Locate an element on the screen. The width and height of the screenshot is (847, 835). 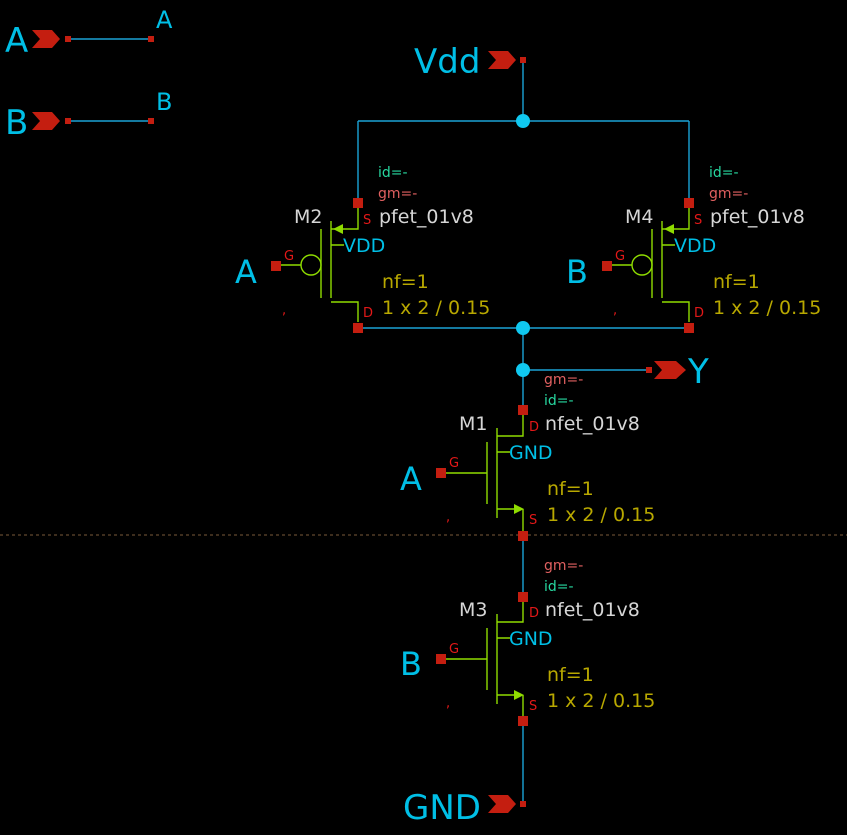
net-label-a: A is located at coordinates (164, 20).